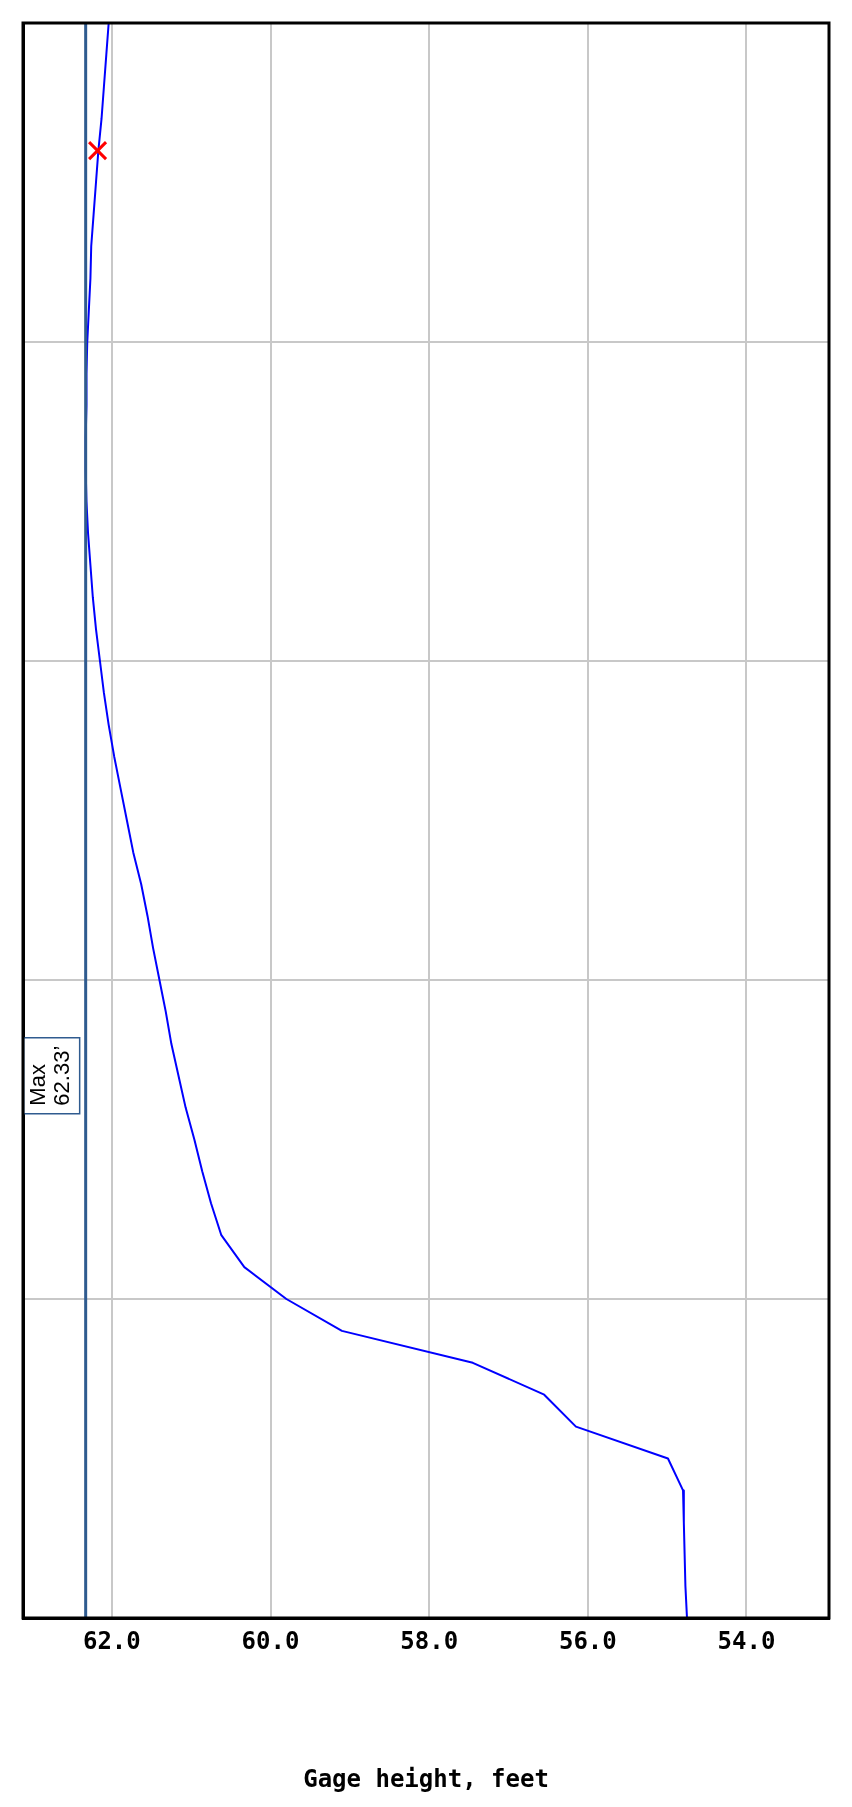  What do you see at coordinates (587, 1640) in the screenshot?
I see `x-tick-label: 56.0` at bounding box center [587, 1640].